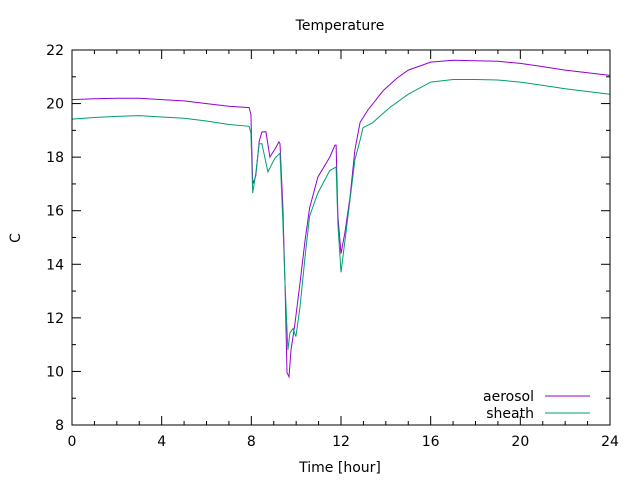 Image resolution: width=640 pixels, height=484 pixels. I want to click on y-tick-label: 12, so click(55, 319).